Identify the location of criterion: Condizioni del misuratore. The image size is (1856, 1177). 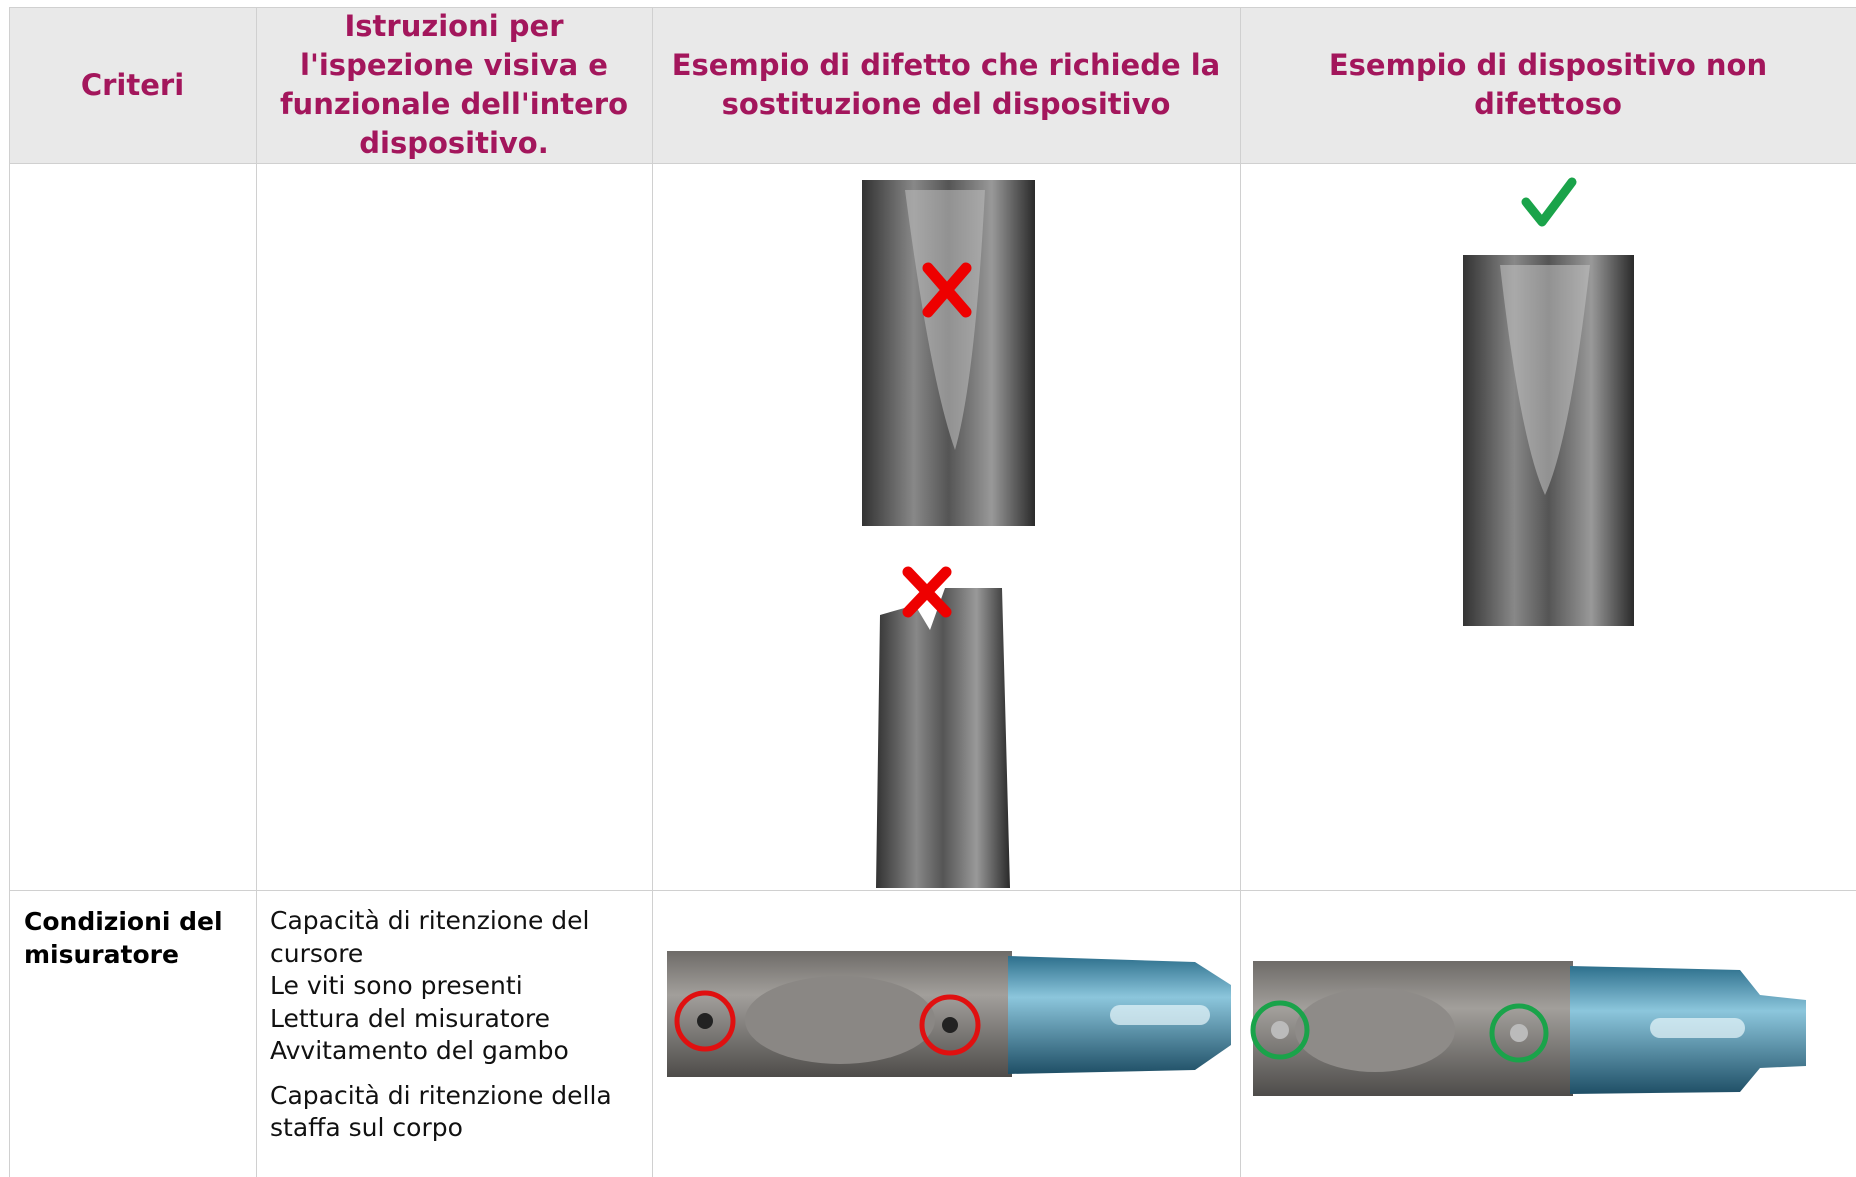
(123, 938).